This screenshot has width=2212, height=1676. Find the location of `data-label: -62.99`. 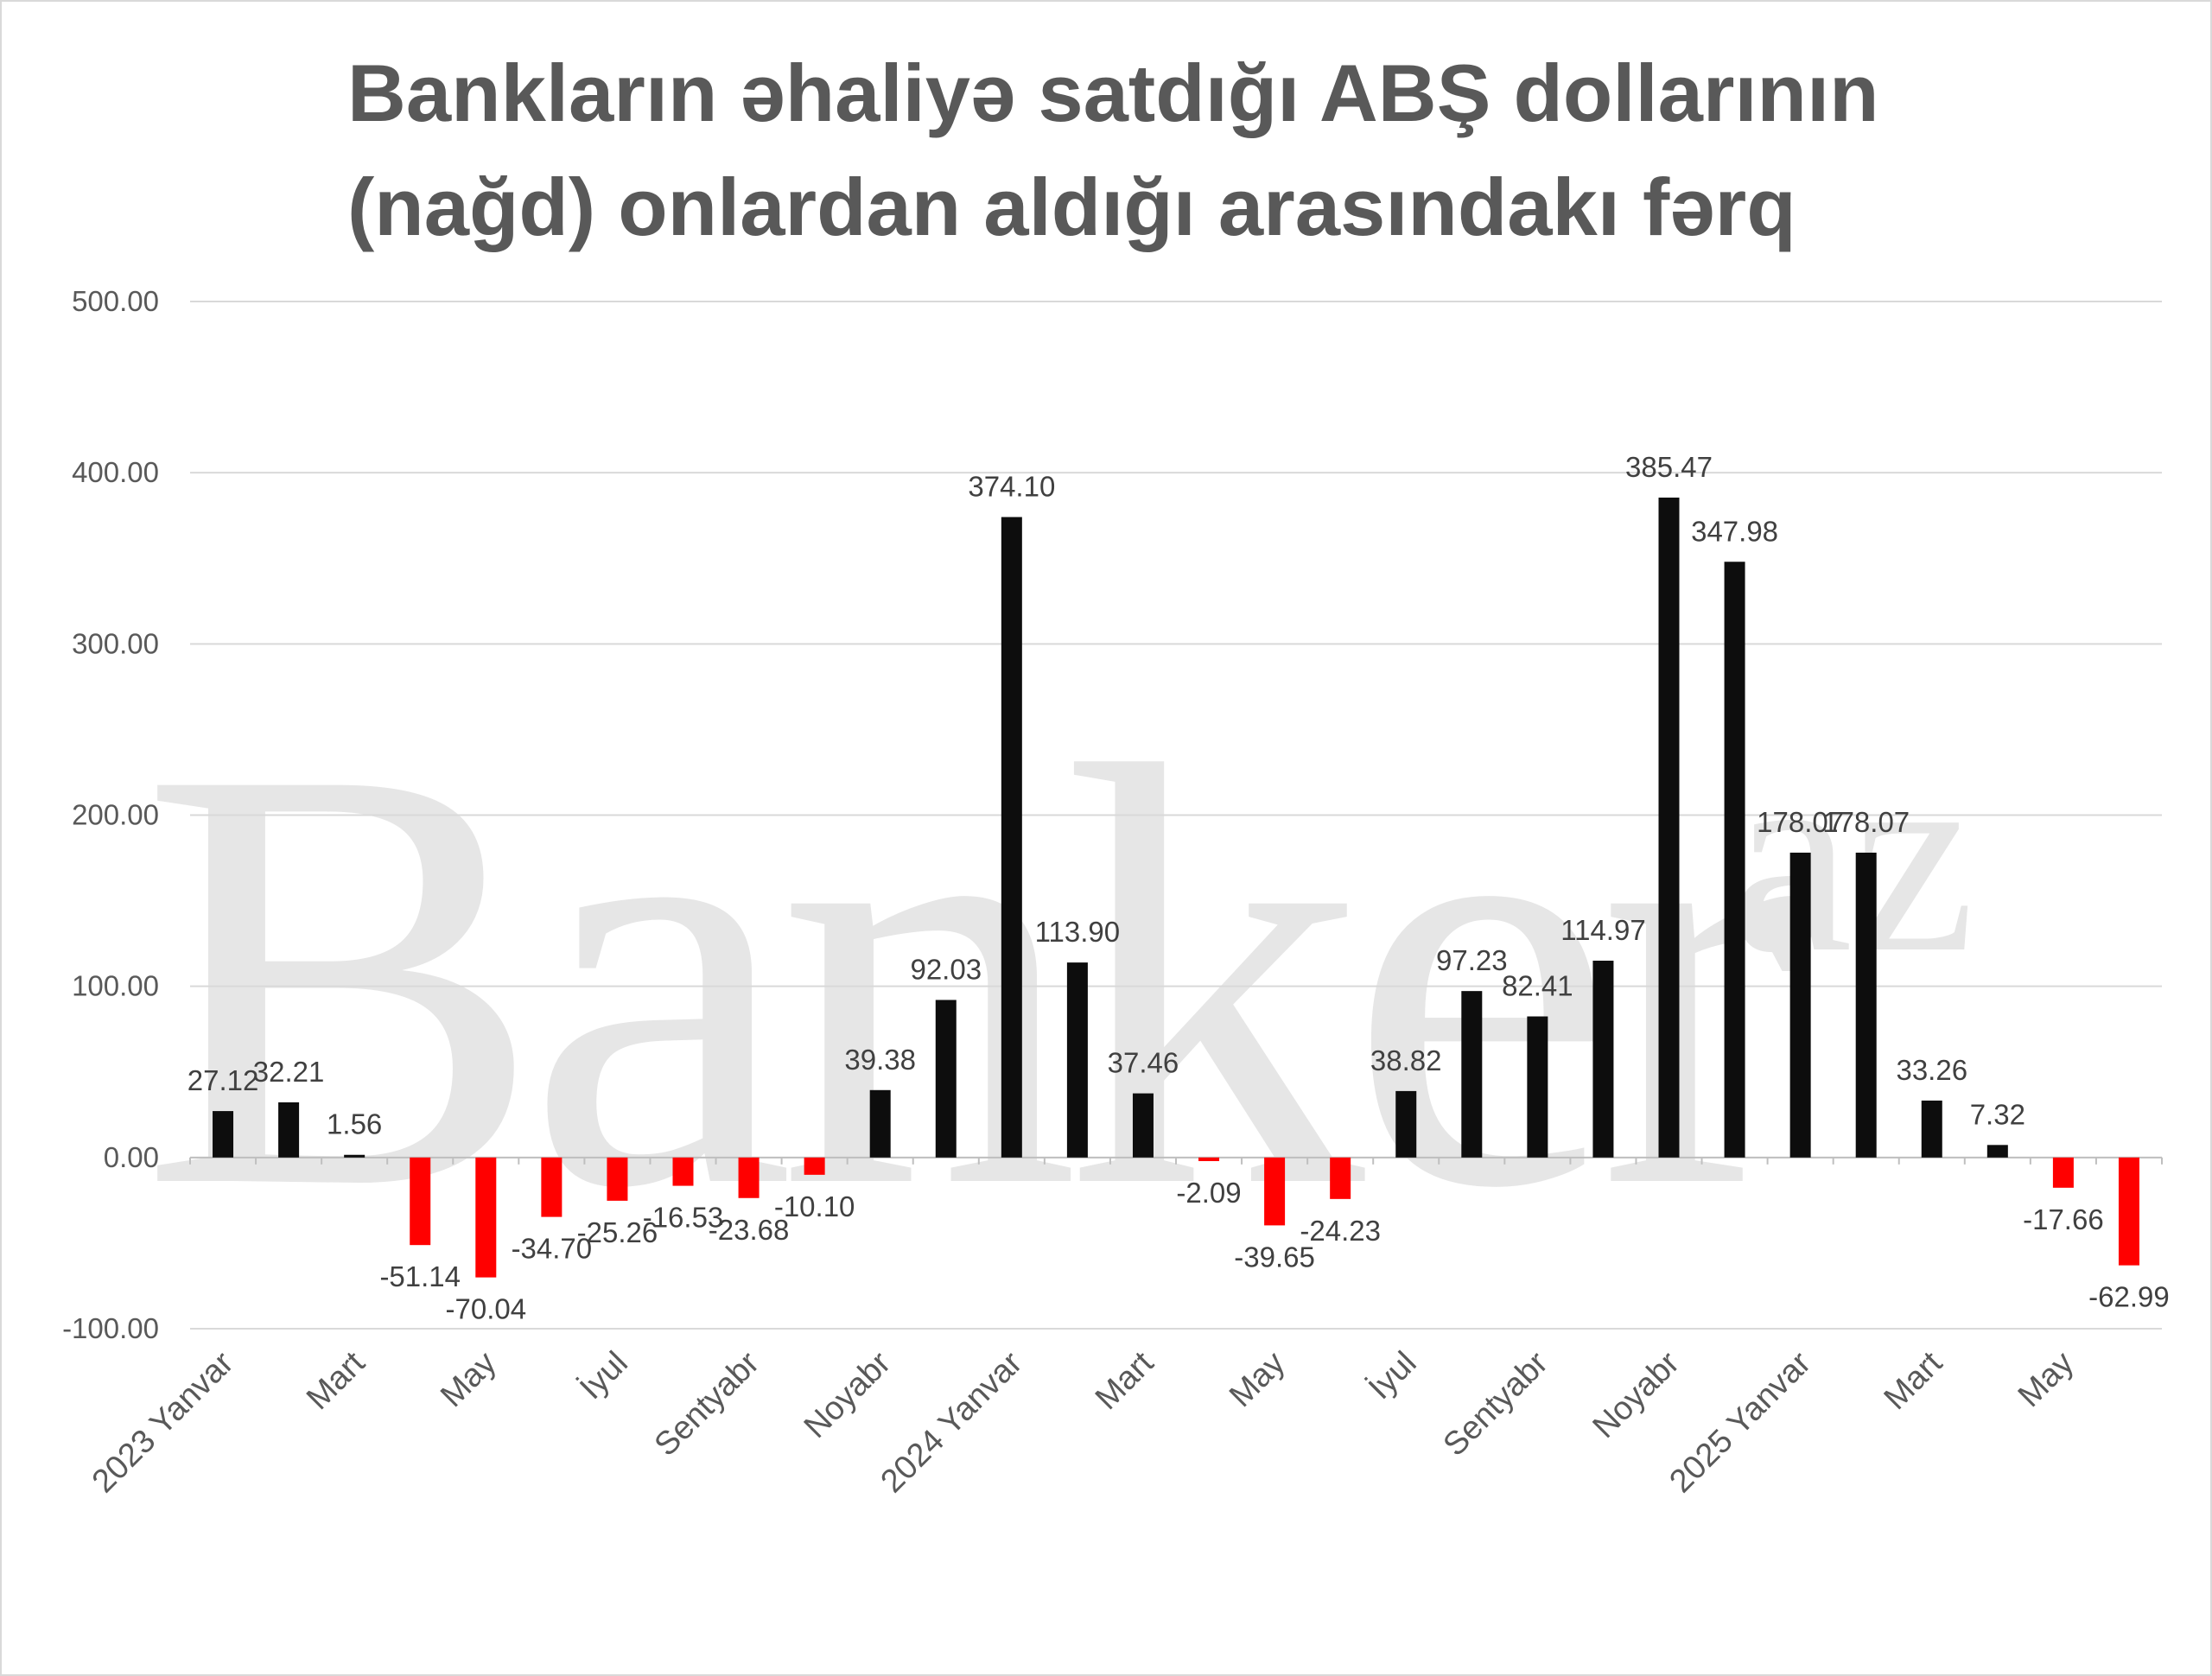

data-label: -62.99 is located at coordinates (2129, 1297).